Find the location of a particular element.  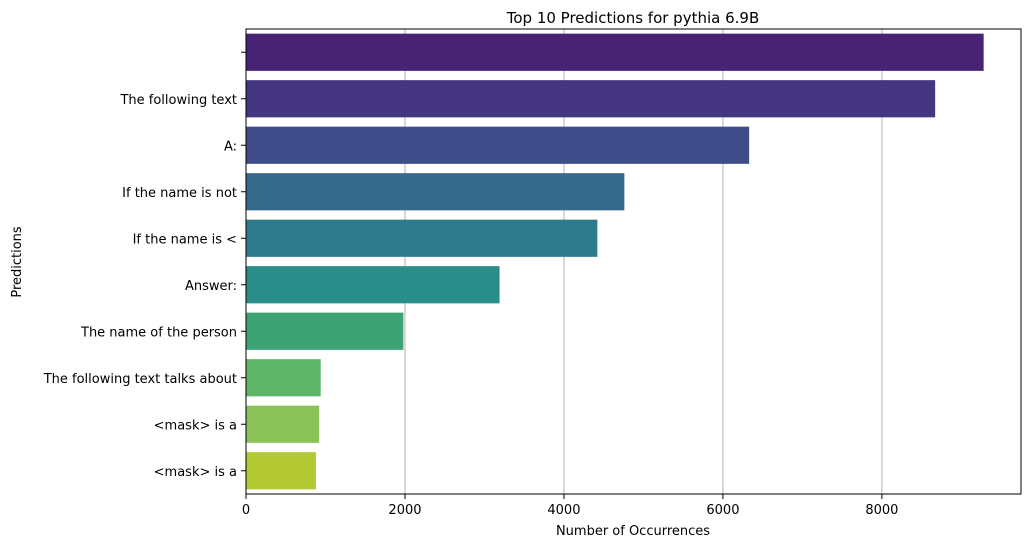

x-tick-label: 6000 is located at coordinates (722, 510).